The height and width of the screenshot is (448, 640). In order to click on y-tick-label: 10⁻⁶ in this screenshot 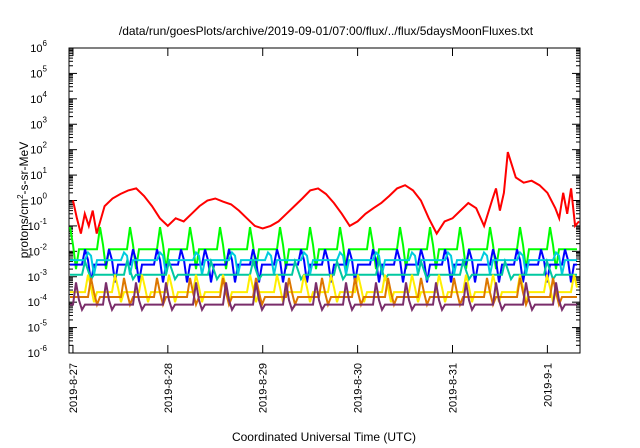, I will do `click(38, 352)`.